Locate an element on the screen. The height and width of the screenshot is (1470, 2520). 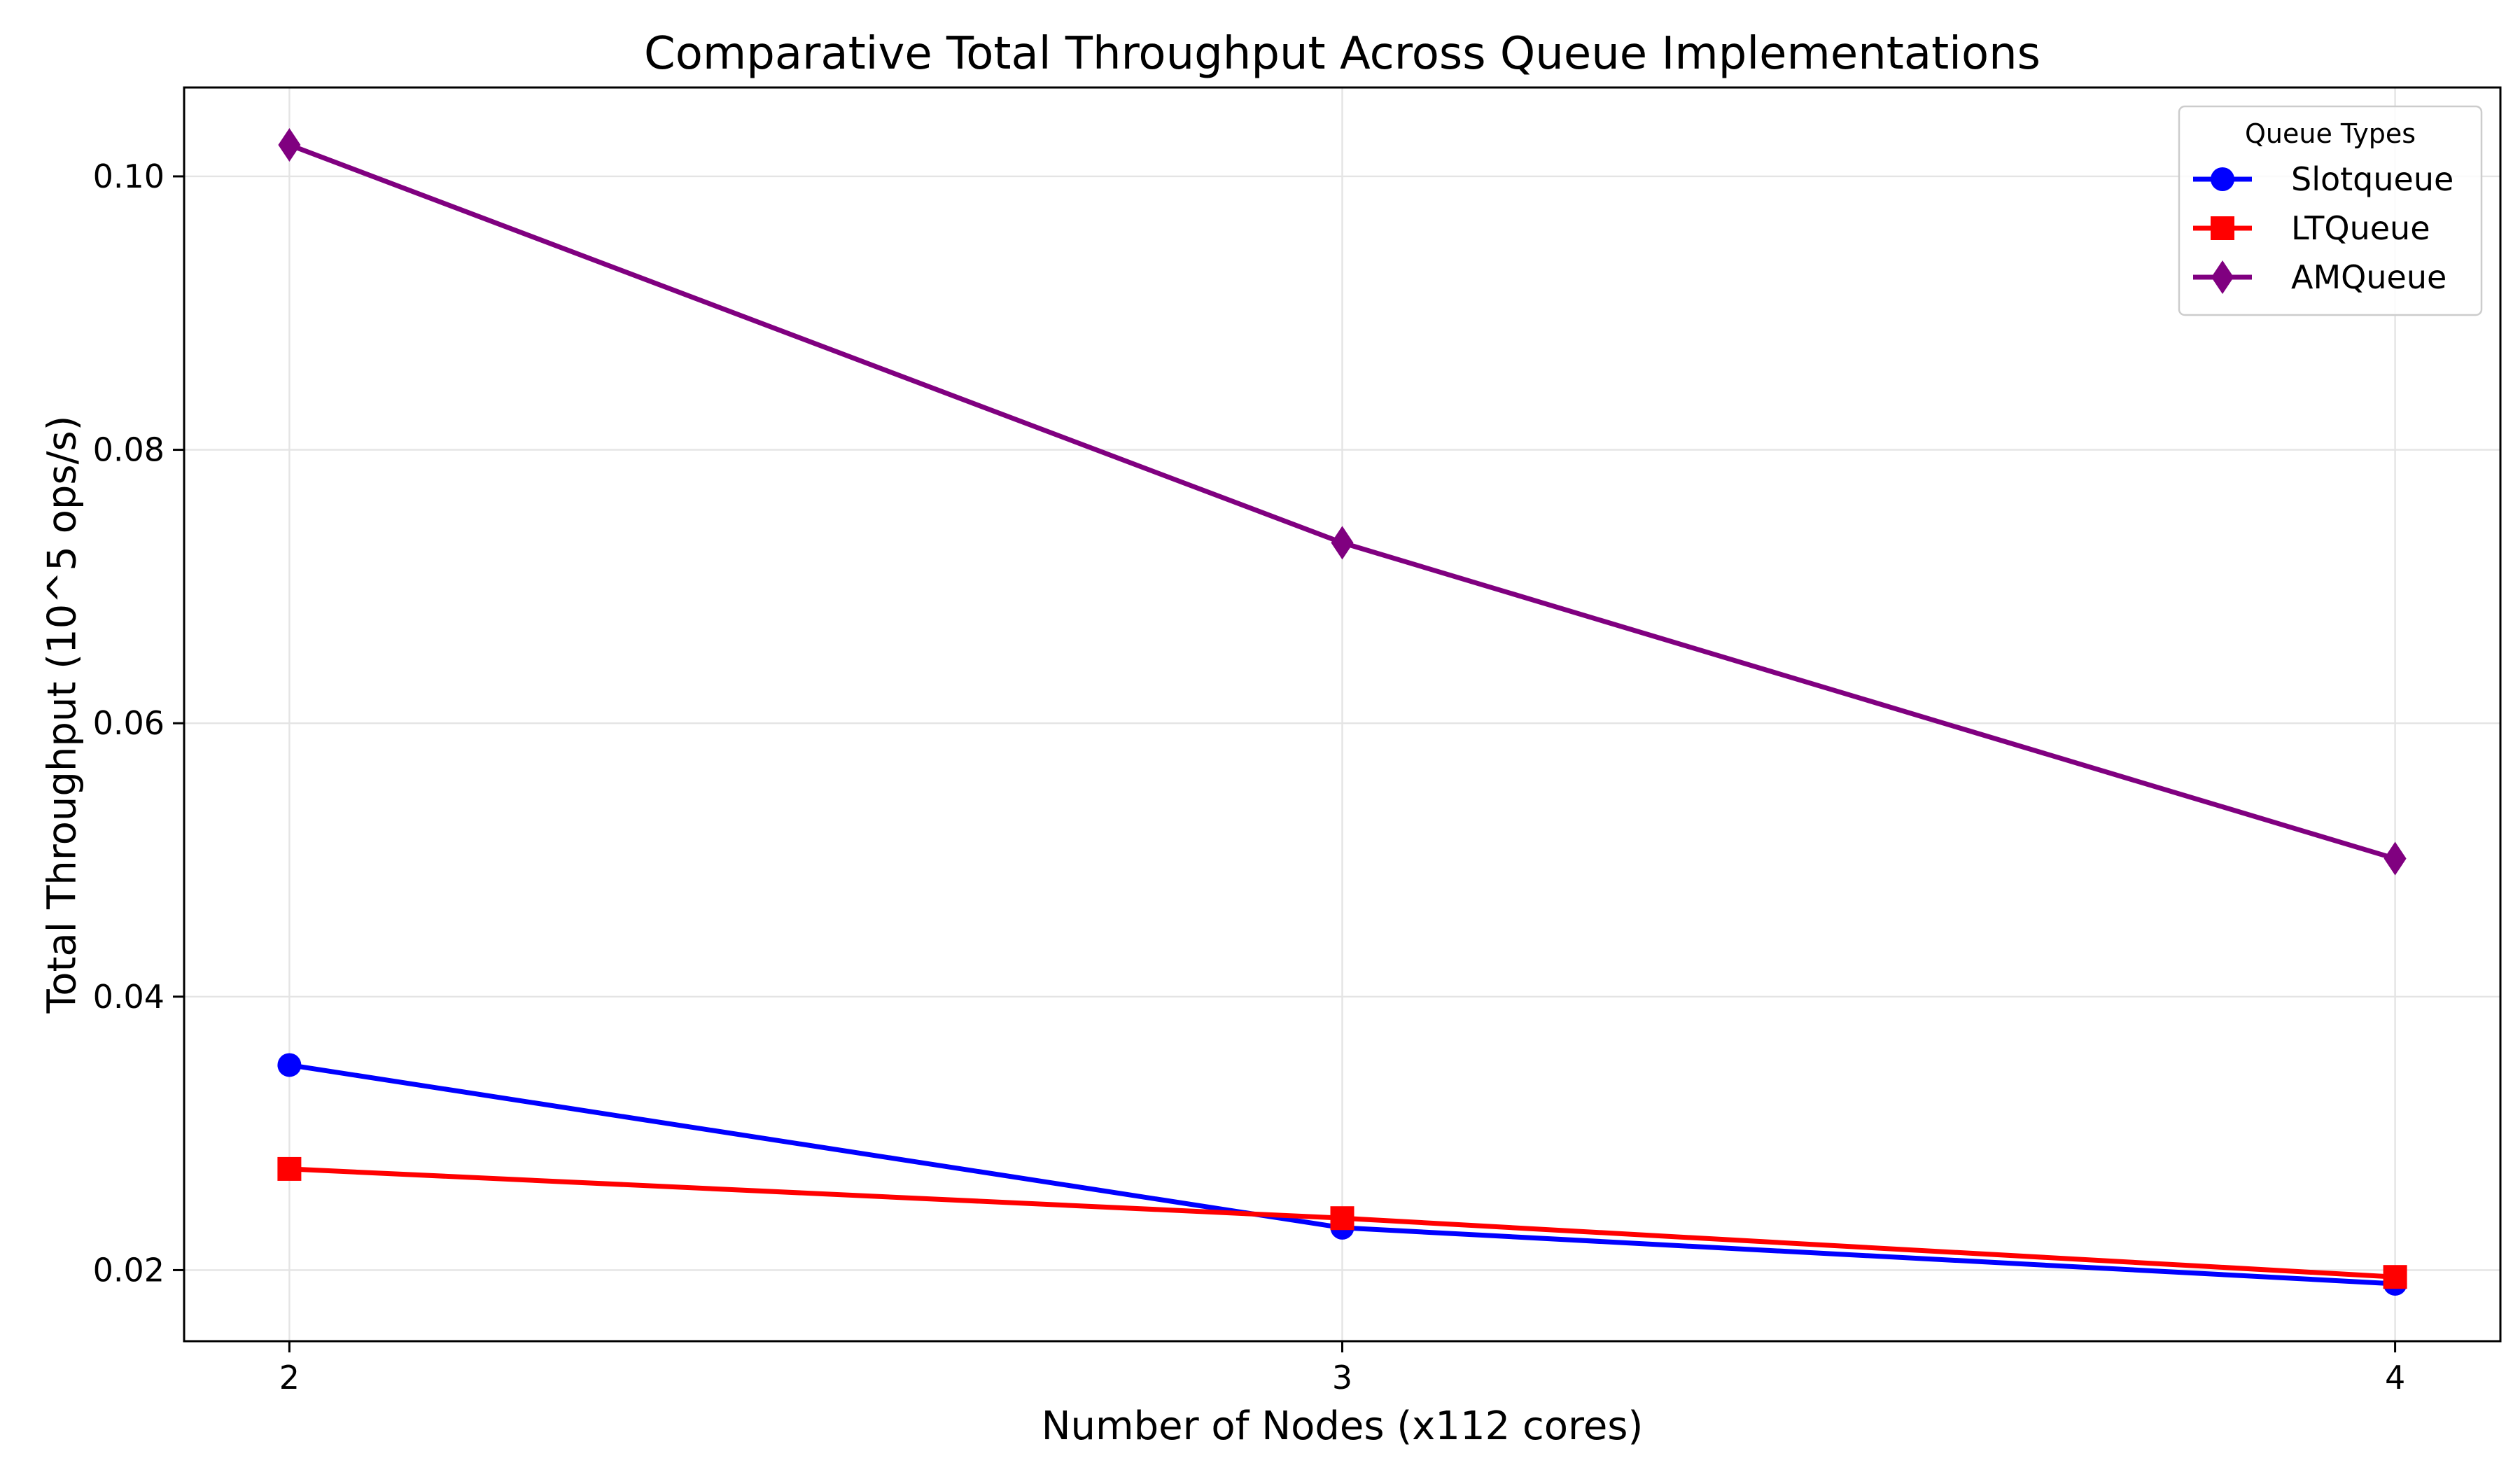
legend-item-ltqueue: LTQueue is located at coordinates (2311, 228).